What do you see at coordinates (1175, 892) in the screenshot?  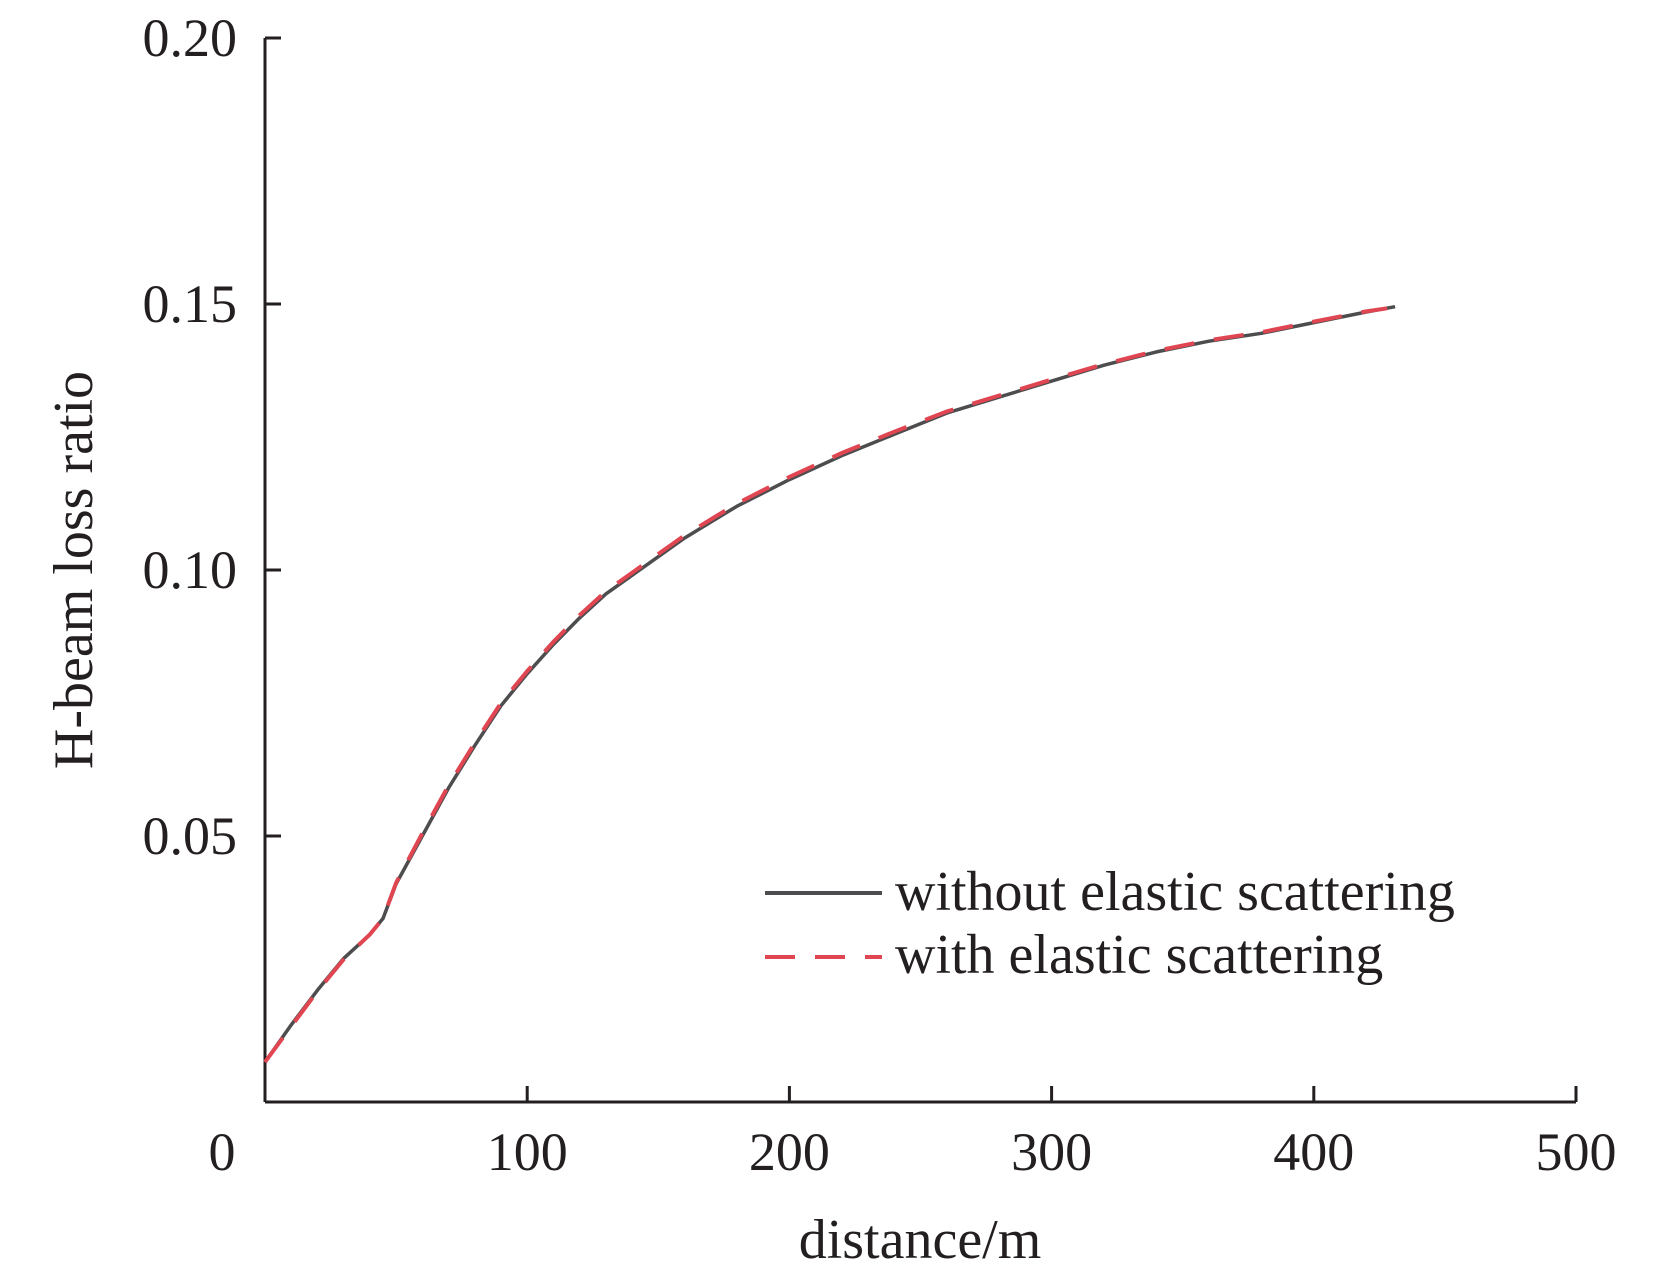 I see `legend-label-without-elastic-scattering: without elastic scattering` at bounding box center [1175, 892].